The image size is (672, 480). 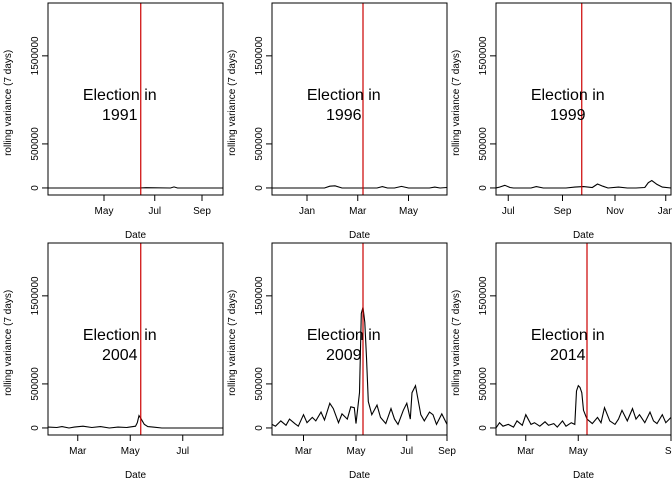 What do you see at coordinates (668, 451) in the screenshot?
I see `x-tick-label: Se` at bounding box center [668, 451].